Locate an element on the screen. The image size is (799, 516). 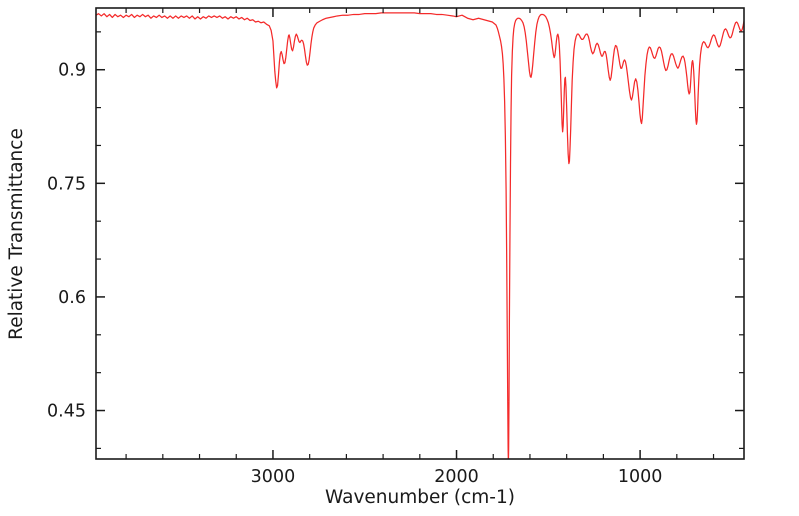
y-tick-label: 0.45 is located at coordinates (66, 412).